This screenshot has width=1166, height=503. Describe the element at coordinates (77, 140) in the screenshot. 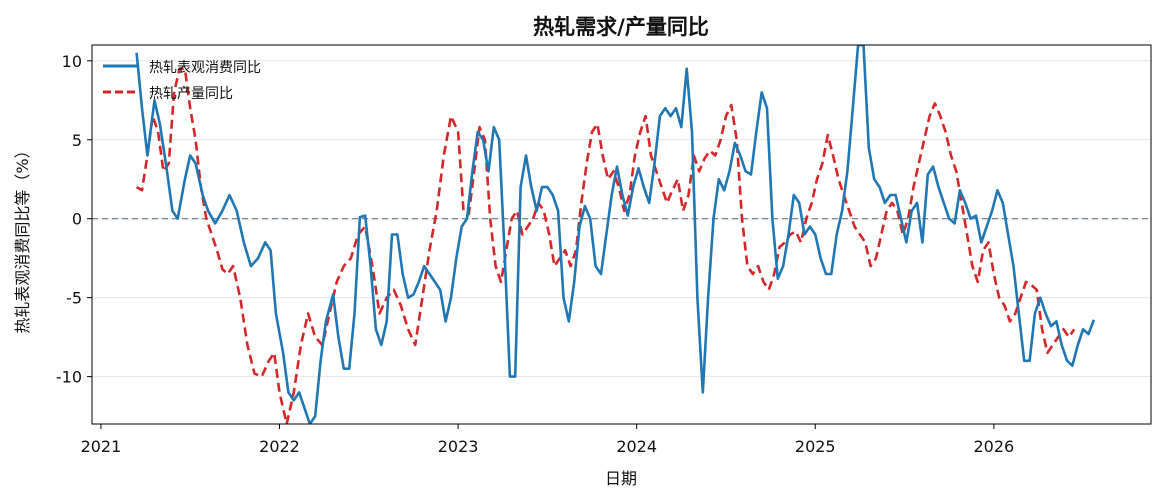

I see `y-tick-label: 5` at that location.